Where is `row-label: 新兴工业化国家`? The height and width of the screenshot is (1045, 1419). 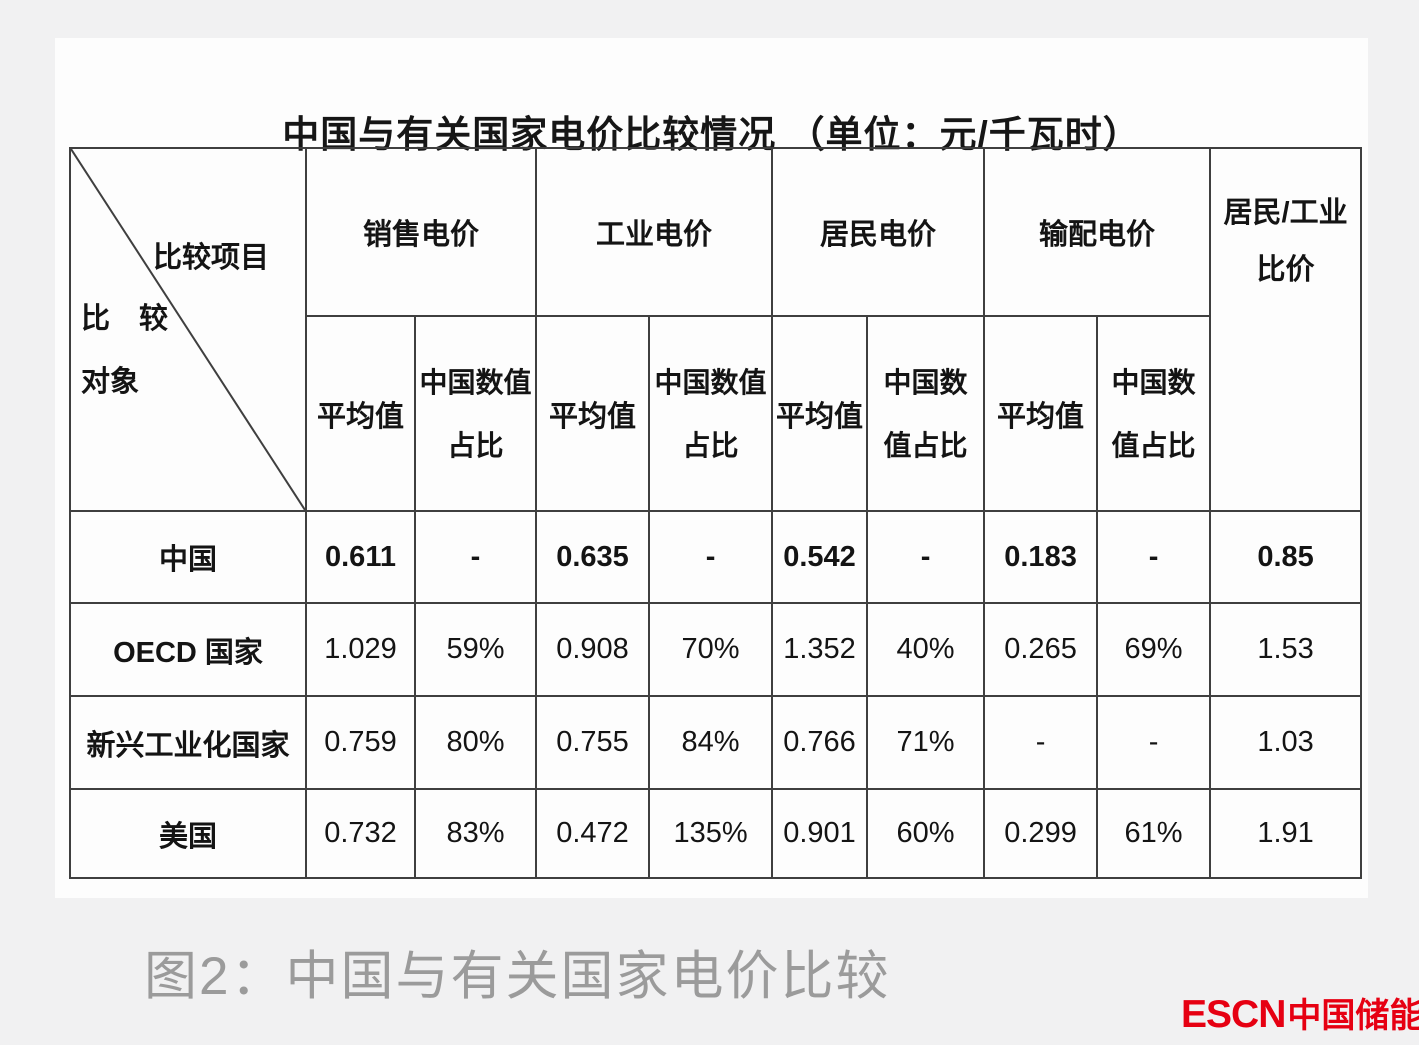
row-label: 新兴工业化国家 is located at coordinates (188, 742).